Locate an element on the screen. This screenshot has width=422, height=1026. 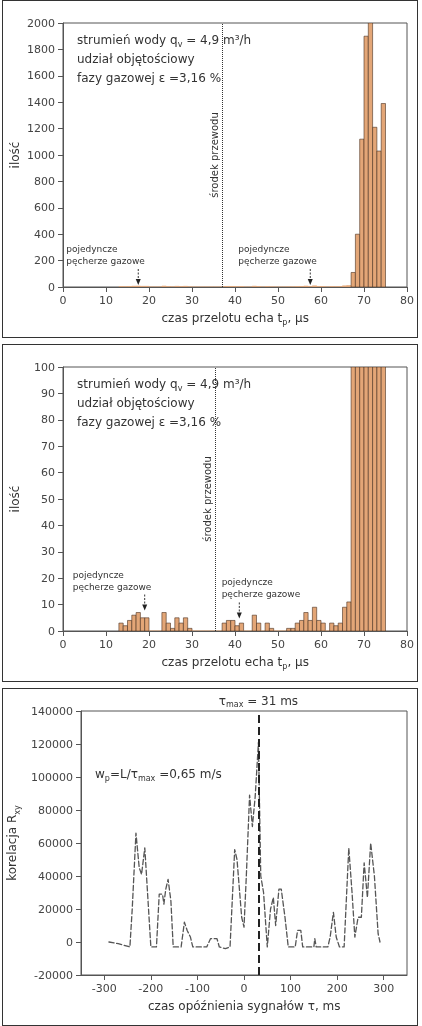
y-tick-label: 120000 is located at coordinates (52, 744).